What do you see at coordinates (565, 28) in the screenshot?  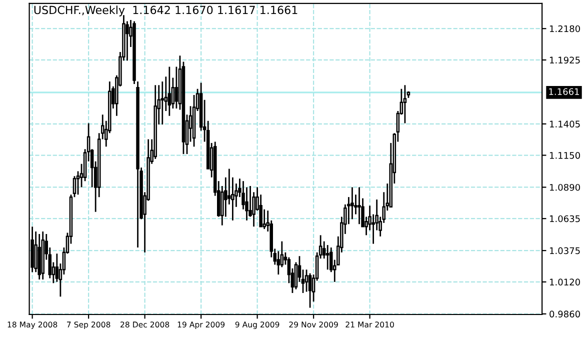 I see `y-tick-label: 1.2180` at bounding box center [565, 28].